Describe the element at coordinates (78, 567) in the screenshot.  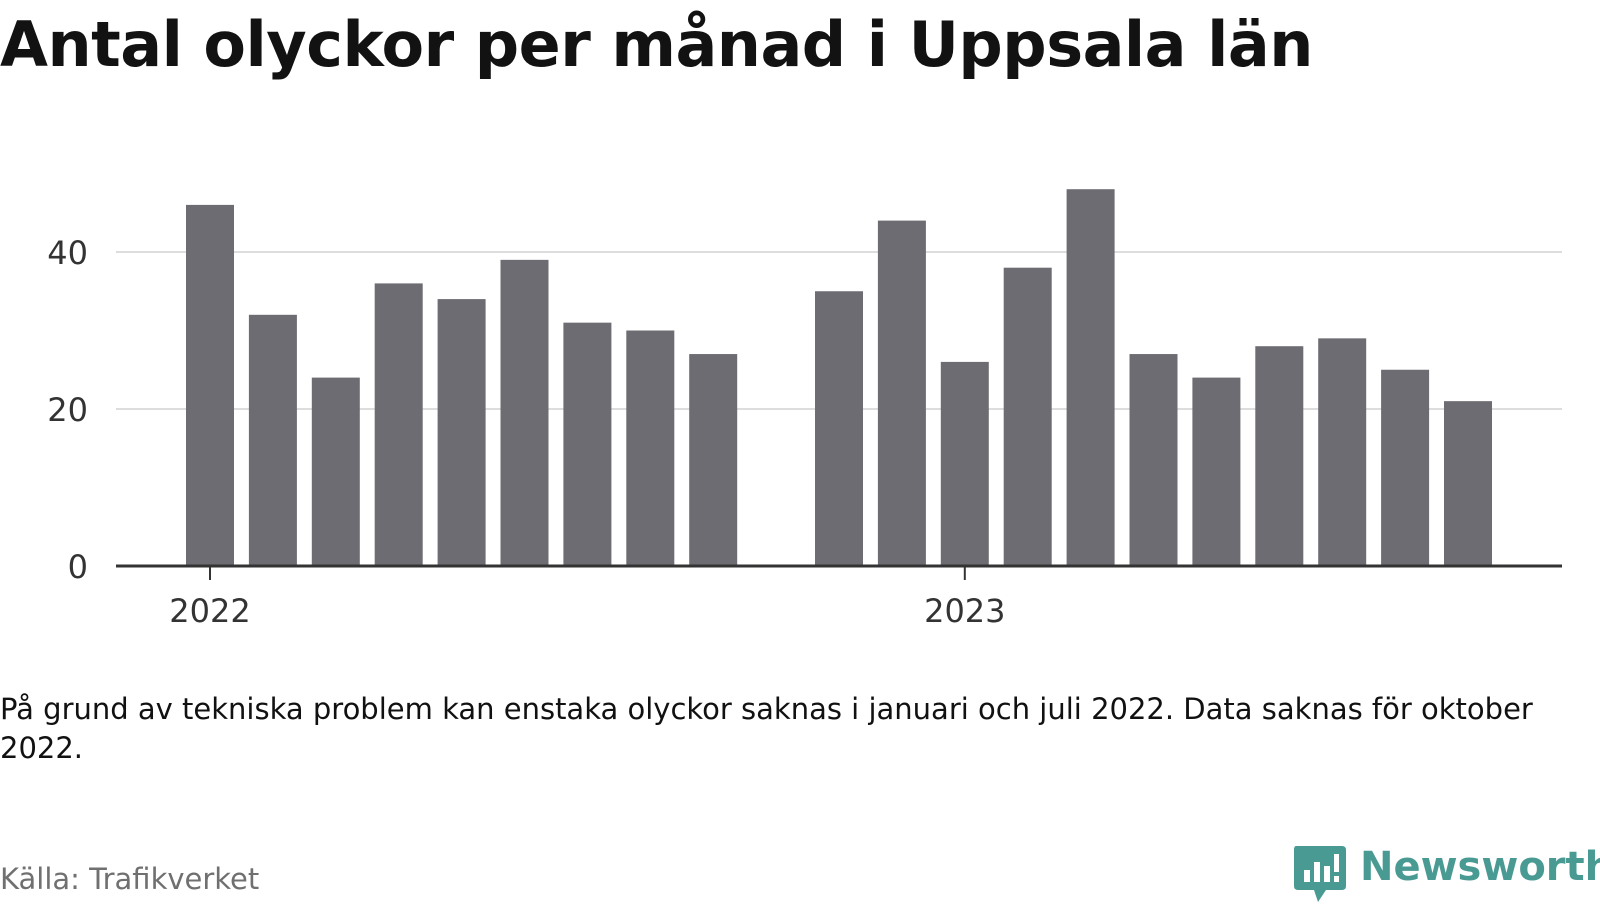
I see `y-tick-label: 0` at that location.